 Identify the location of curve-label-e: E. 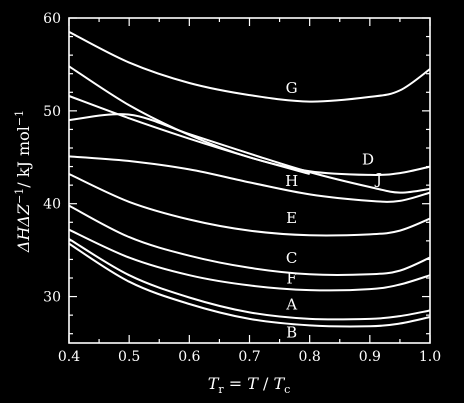
(291, 218).